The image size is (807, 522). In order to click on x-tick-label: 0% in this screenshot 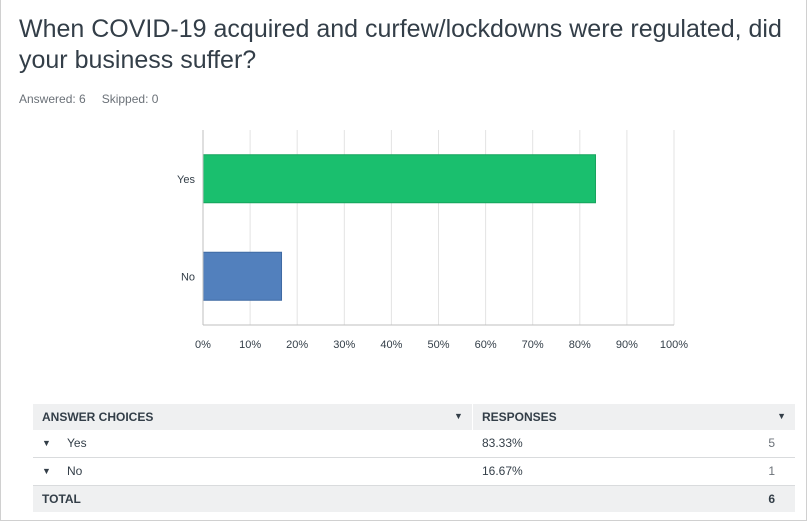, I will do `click(203, 345)`.